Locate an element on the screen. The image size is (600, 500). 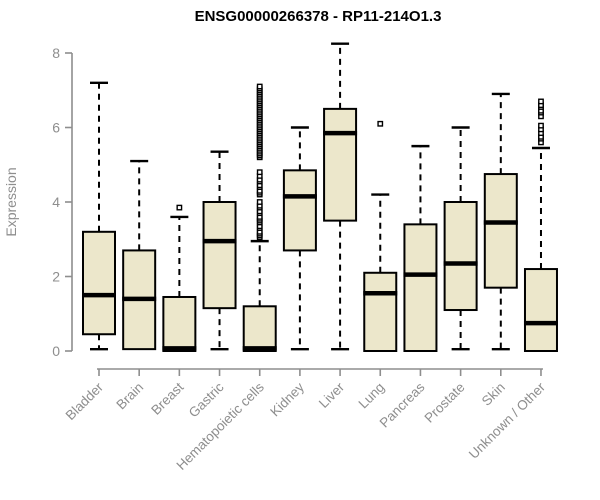
y-tick-label: 2 is located at coordinates (56, 277).